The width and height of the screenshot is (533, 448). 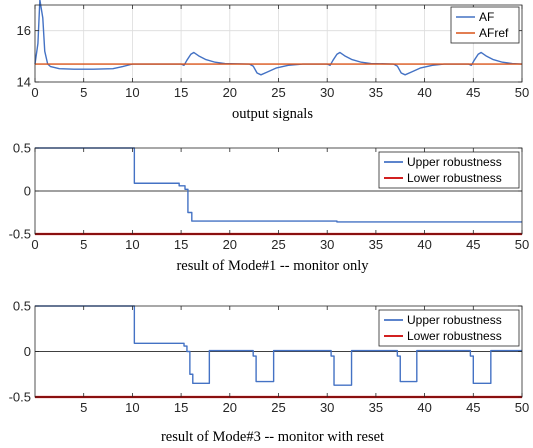 What do you see at coordinates (24, 30) in the screenshot?
I see `y-tick-label: 16` at bounding box center [24, 30].